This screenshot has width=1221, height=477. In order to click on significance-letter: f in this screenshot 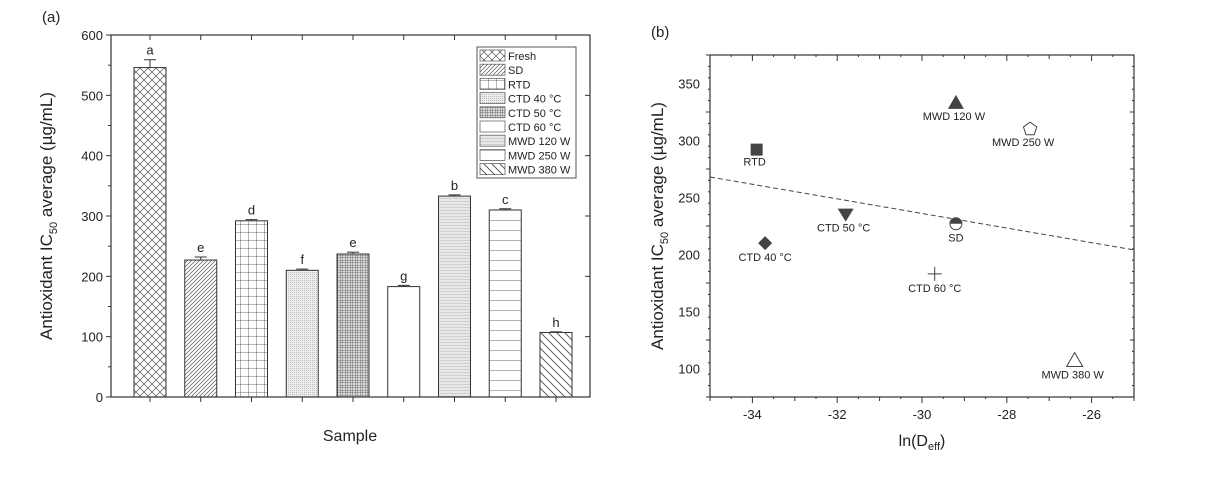, I will do `click(302, 259)`.